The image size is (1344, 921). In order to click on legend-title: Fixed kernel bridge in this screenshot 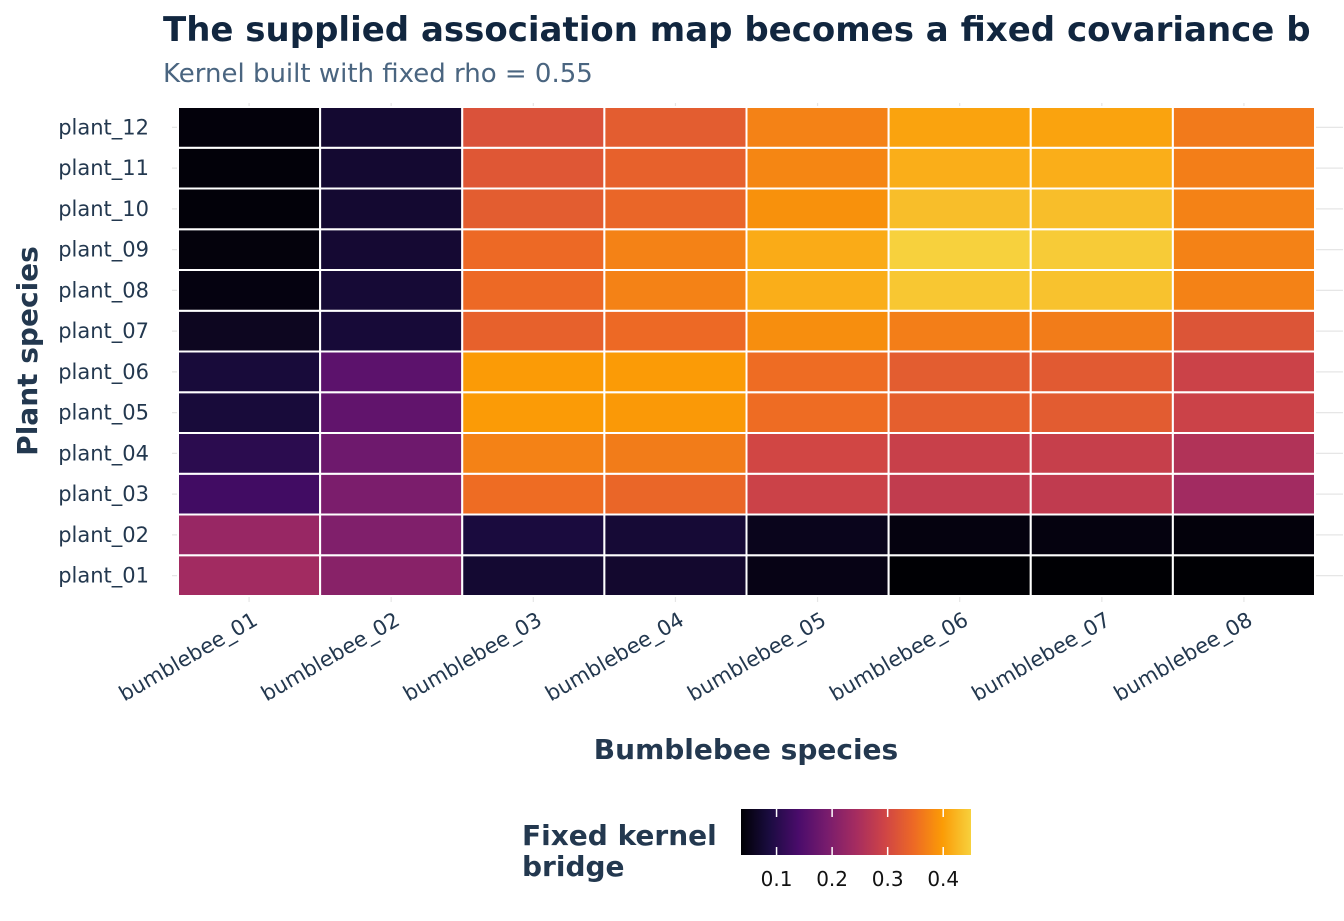, I will do `click(624, 851)`.